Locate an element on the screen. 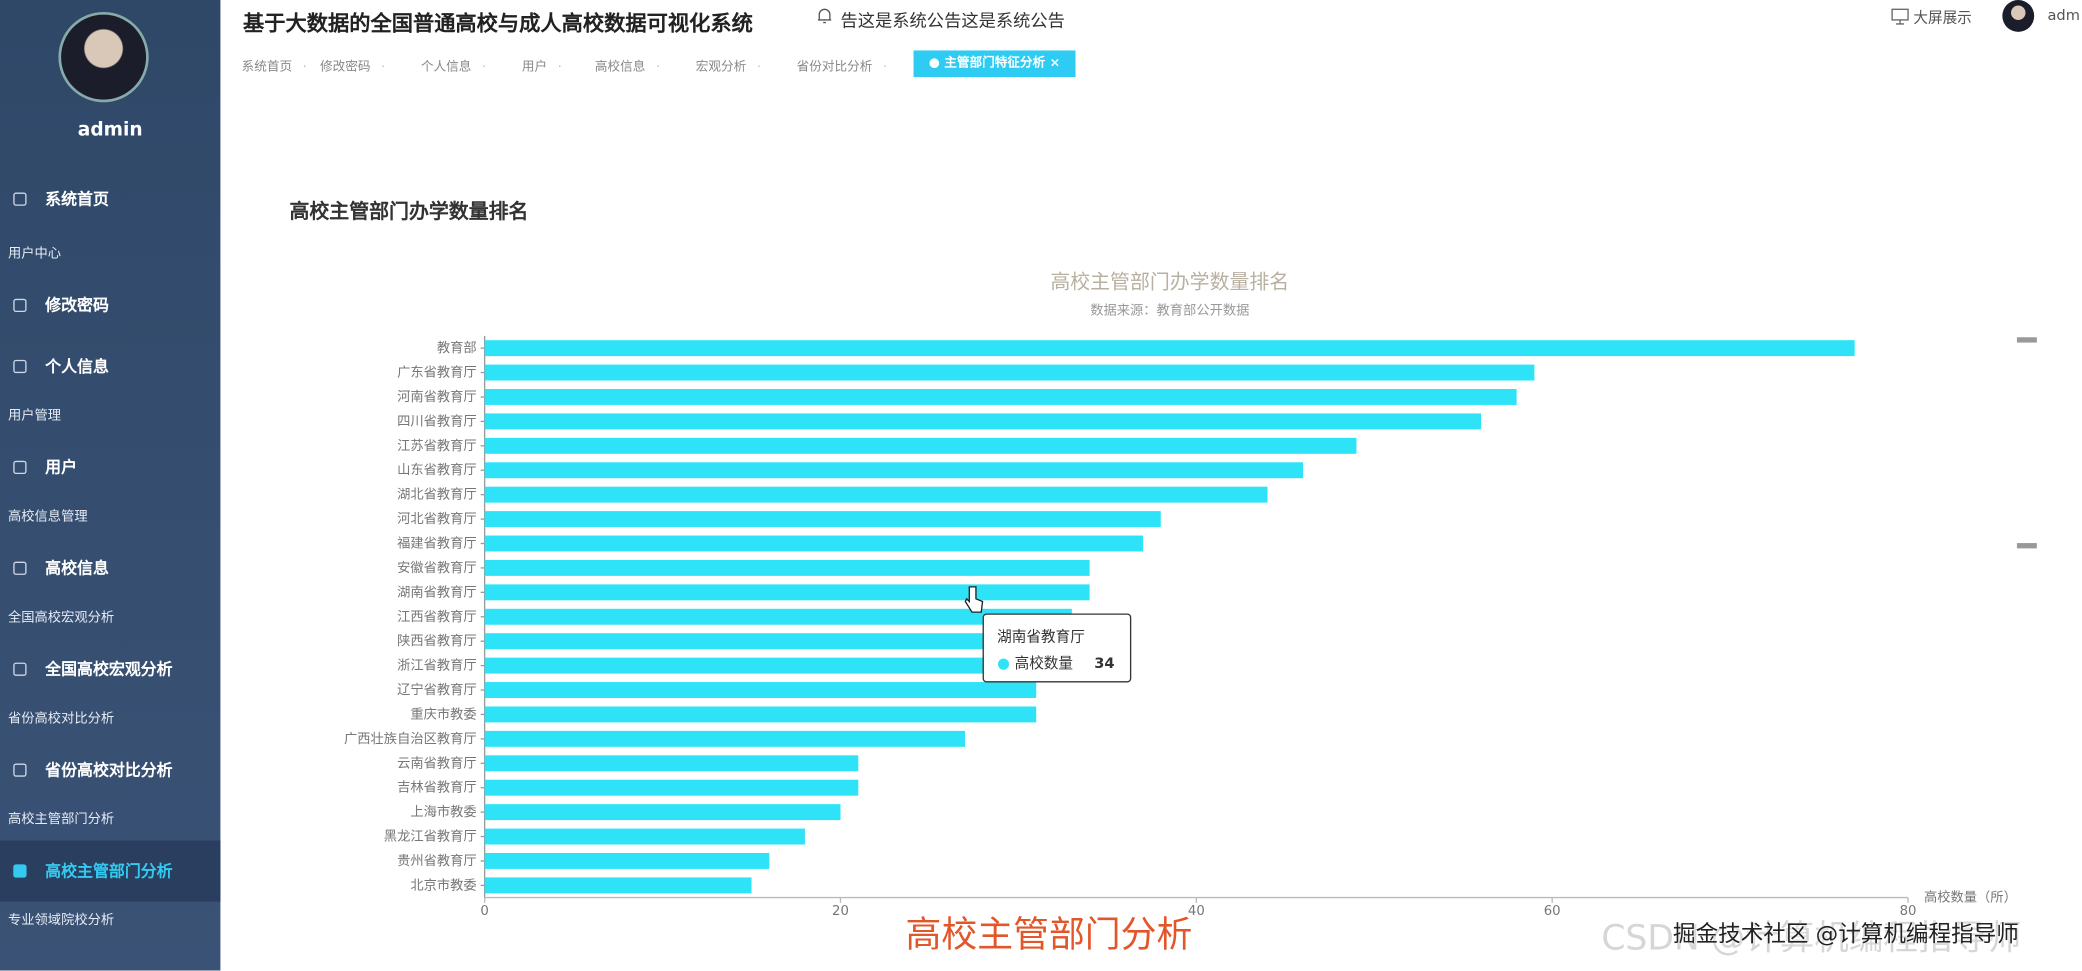 This screenshot has height=971, width=2082. y-tick-label: 安徽省教育厅 is located at coordinates (437, 568).